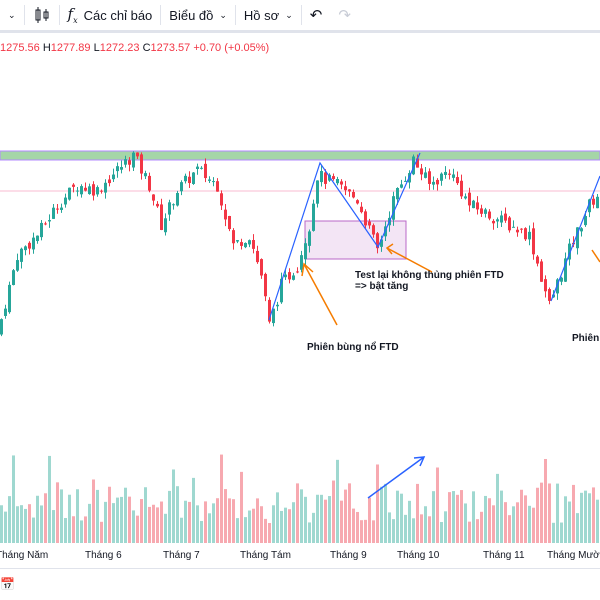 The width and height of the screenshot is (600, 600). I want to click on annotation-right: Phiên, so click(586, 338).